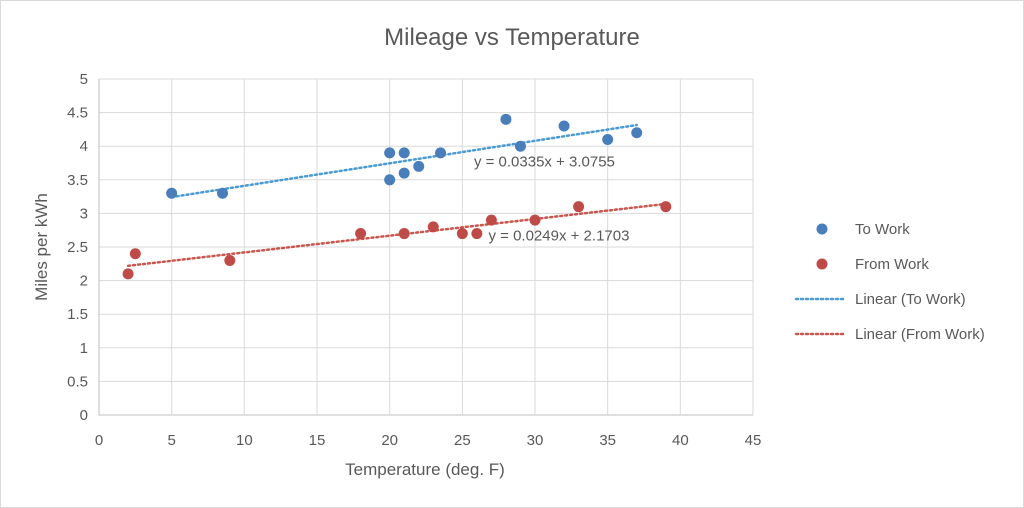 Image resolution: width=1024 pixels, height=508 pixels. What do you see at coordinates (882, 229) in the screenshot?
I see `legend-label: To Work` at bounding box center [882, 229].